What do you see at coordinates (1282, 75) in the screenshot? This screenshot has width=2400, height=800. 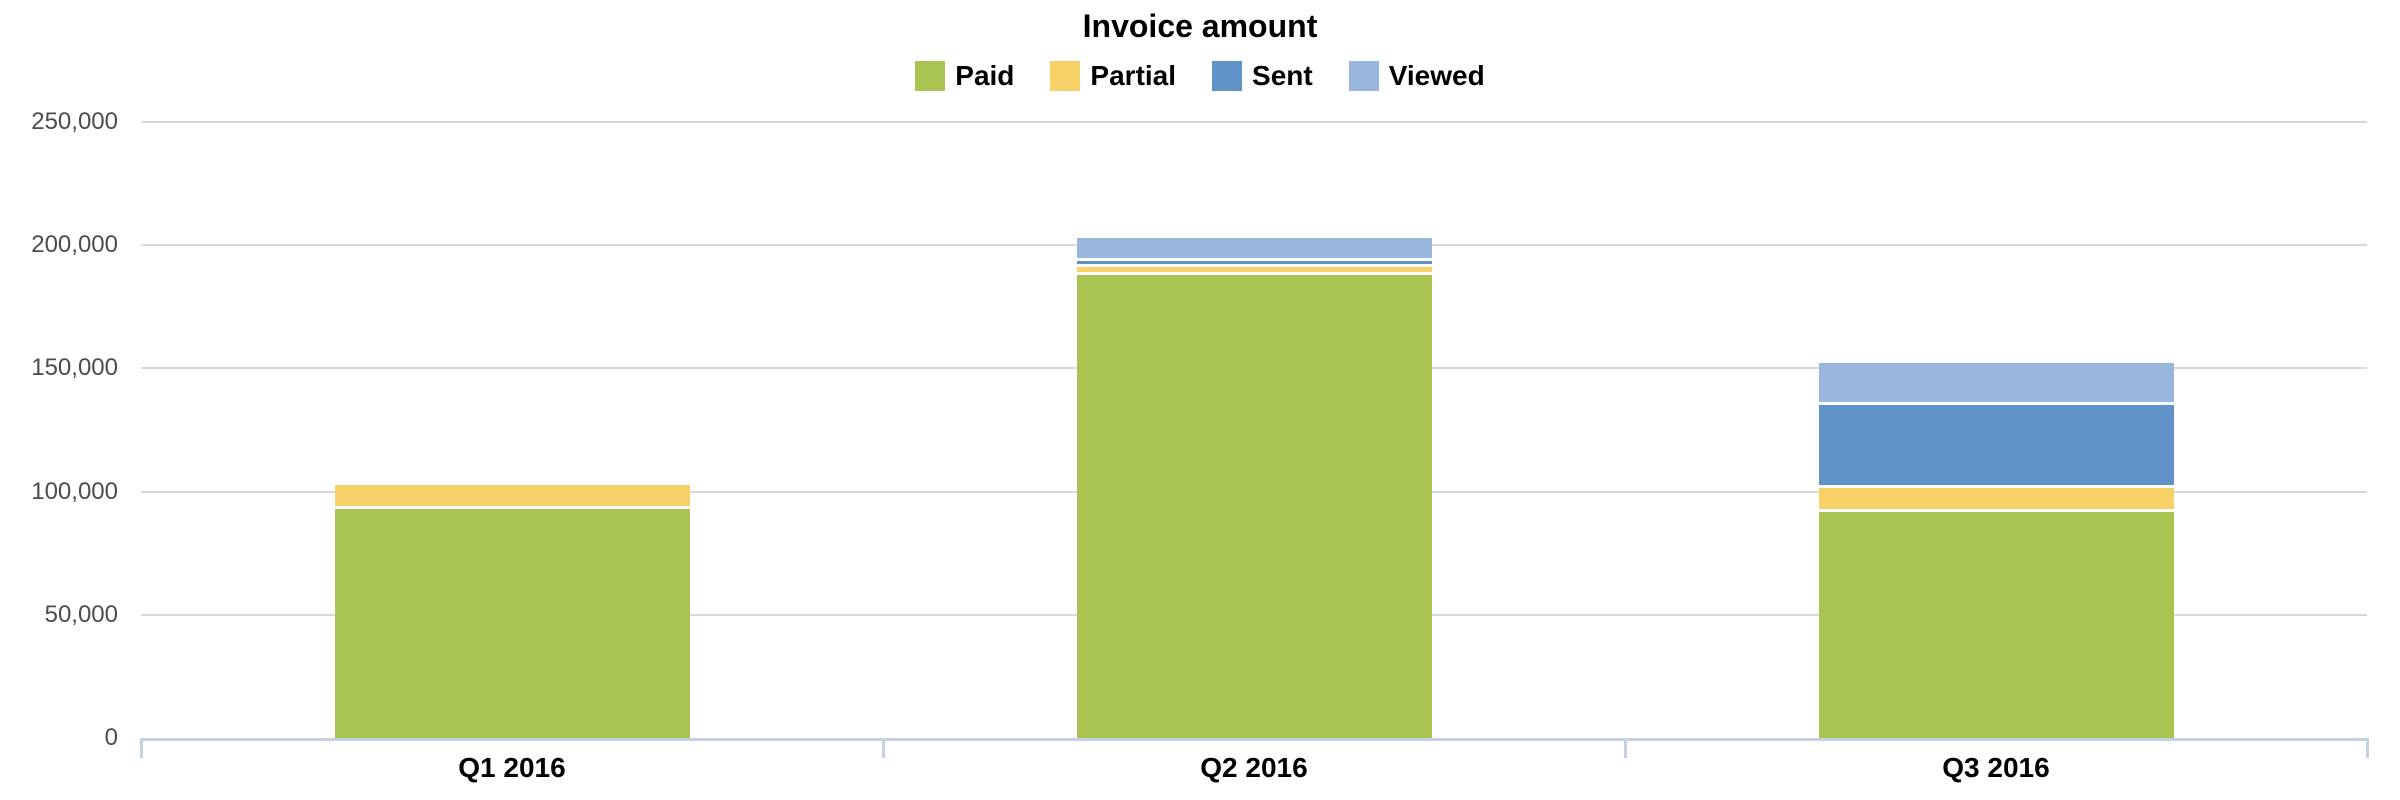 I see `legend-label-sent: Sent` at bounding box center [1282, 75].